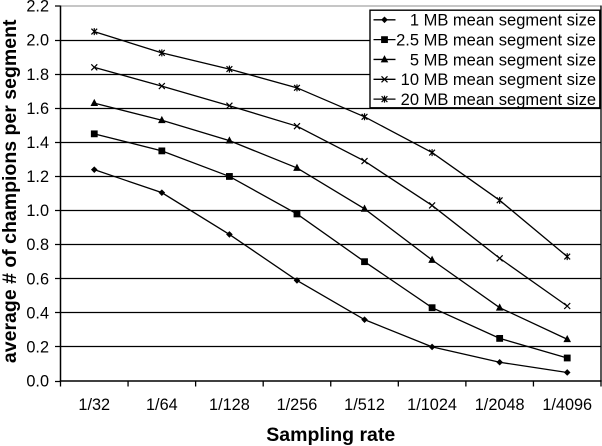 This screenshot has width=602, height=446. Describe the element at coordinates (364, 405) in the screenshot. I see `svg-text: 1/512` at that location.